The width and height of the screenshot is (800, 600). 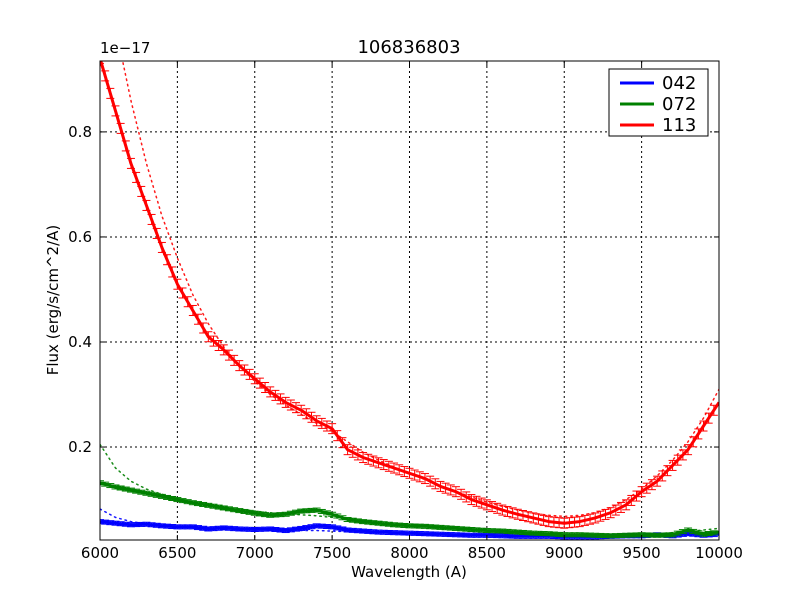 I want to click on y-tick-label: 0.8, so click(x=80, y=132).